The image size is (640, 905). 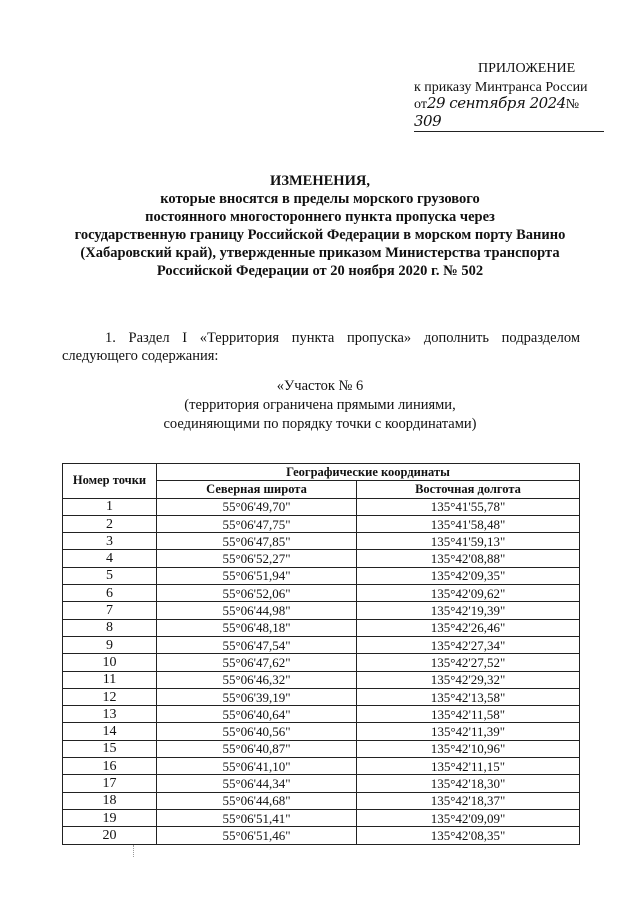 What do you see at coordinates (468, 835) in the screenshot?
I see `longitude: 135°42'08,35"` at bounding box center [468, 835].